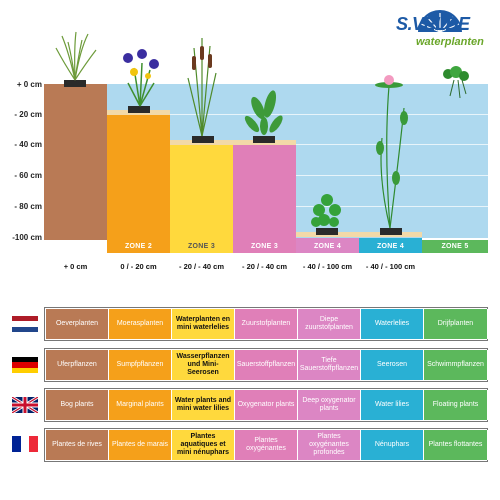  What do you see at coordinates (391, 152) in the screenshot?
I see `water-lily-plant-icon` at bounding box center [391, 152].